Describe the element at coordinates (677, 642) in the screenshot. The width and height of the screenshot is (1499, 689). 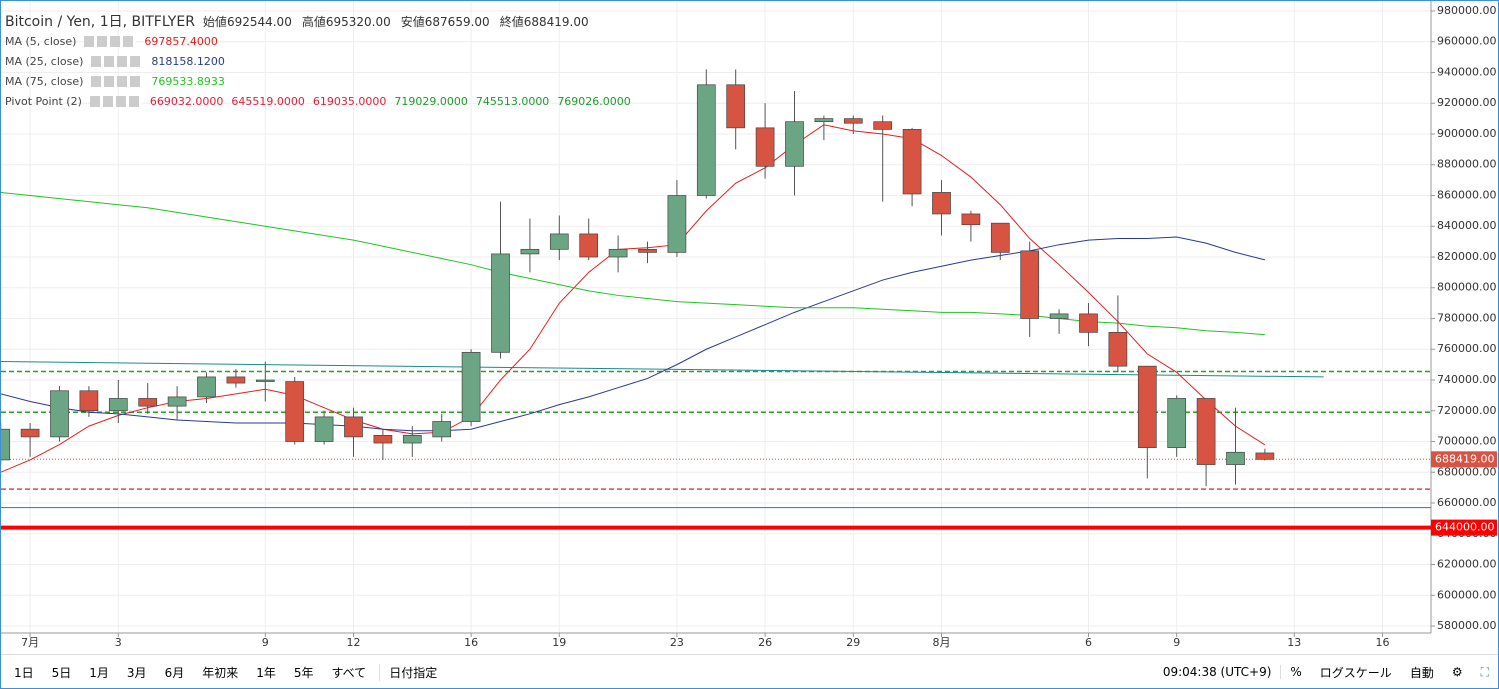
I see `x-tick-label: 23` at that location.